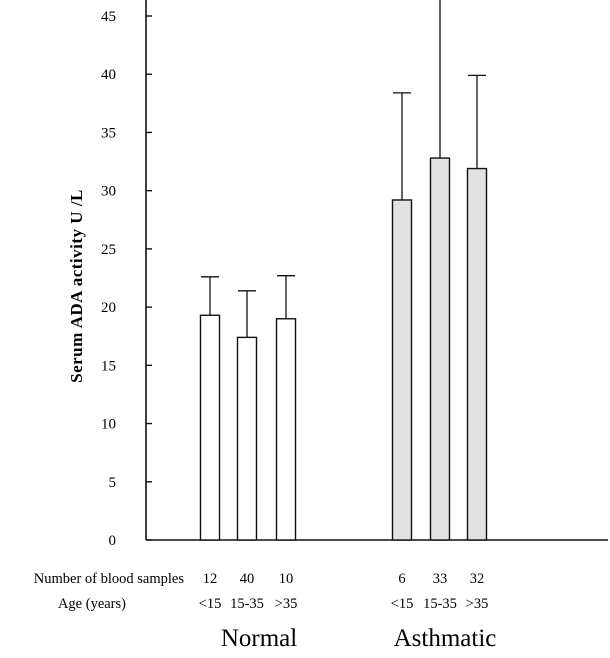 This screenshot has width=610, height=658. Describe the element at coordinates (445, 638) in the screenshot. I see `group-label-asthmatic: Asthmatic` at that location.